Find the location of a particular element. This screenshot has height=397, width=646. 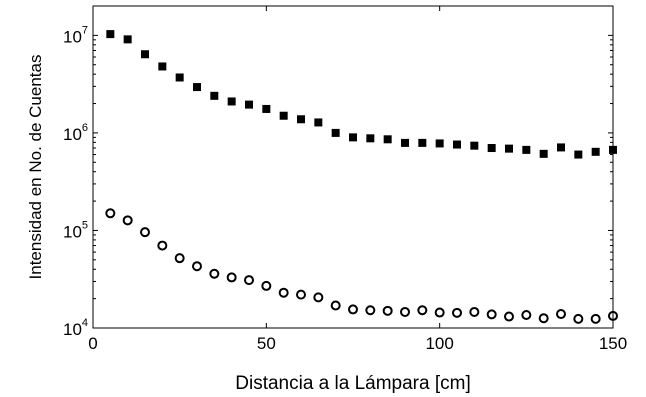

y-tick-label: 10⁵ is located at coordinates (75, 230).